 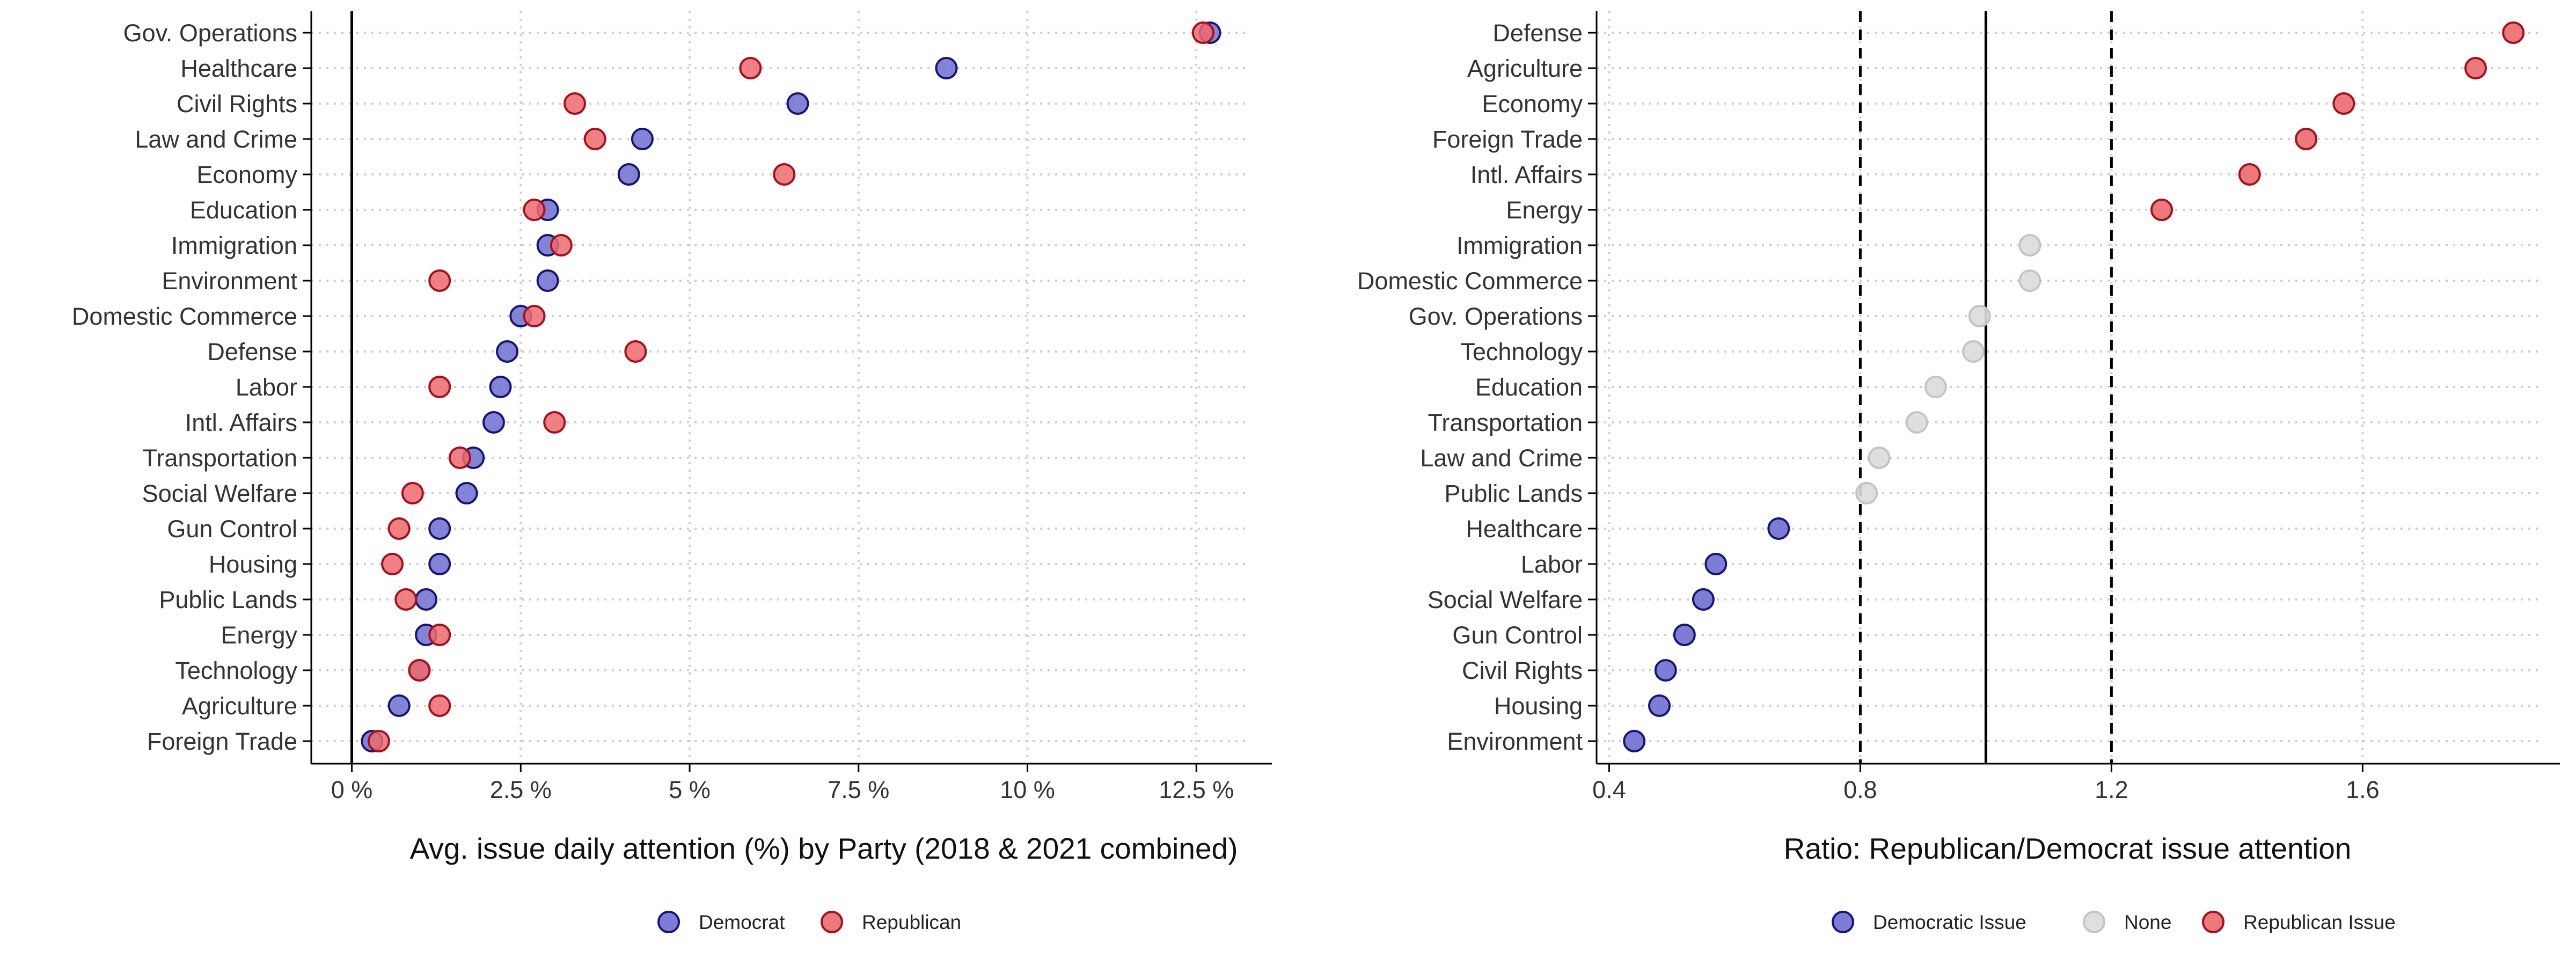 I want to click on point-democrat-environment, so click(x=547, y=280).